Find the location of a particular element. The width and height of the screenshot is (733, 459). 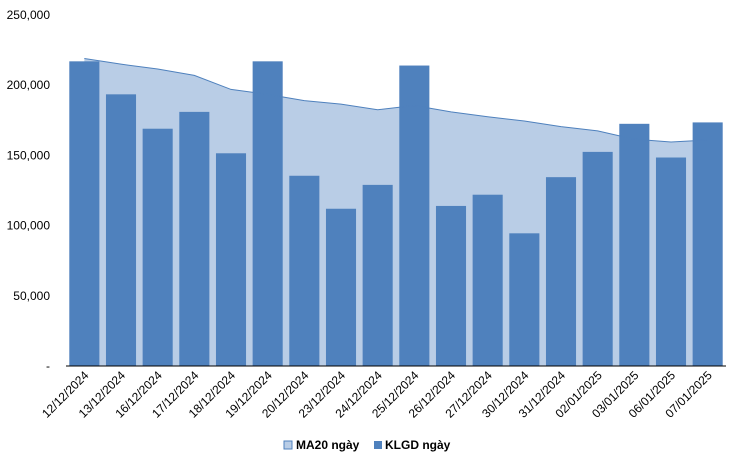

legend-swatch-klgd is located at coordinates (378, 445).